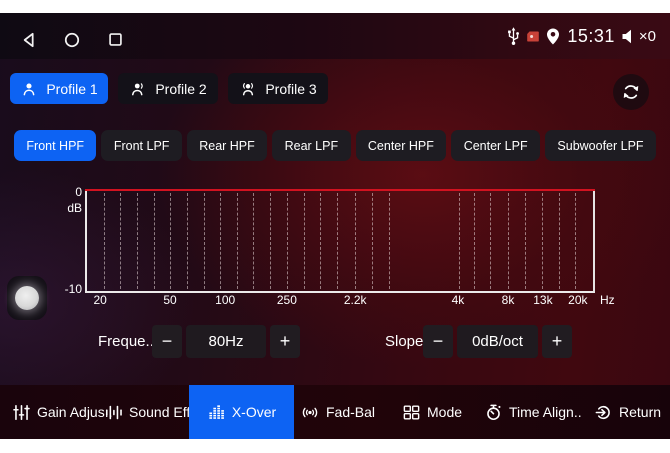 The image size is (670, 453). Describe the element at coordinates (72, 88) in the screenshot. I see `profile-label: Profile 1` at that location.